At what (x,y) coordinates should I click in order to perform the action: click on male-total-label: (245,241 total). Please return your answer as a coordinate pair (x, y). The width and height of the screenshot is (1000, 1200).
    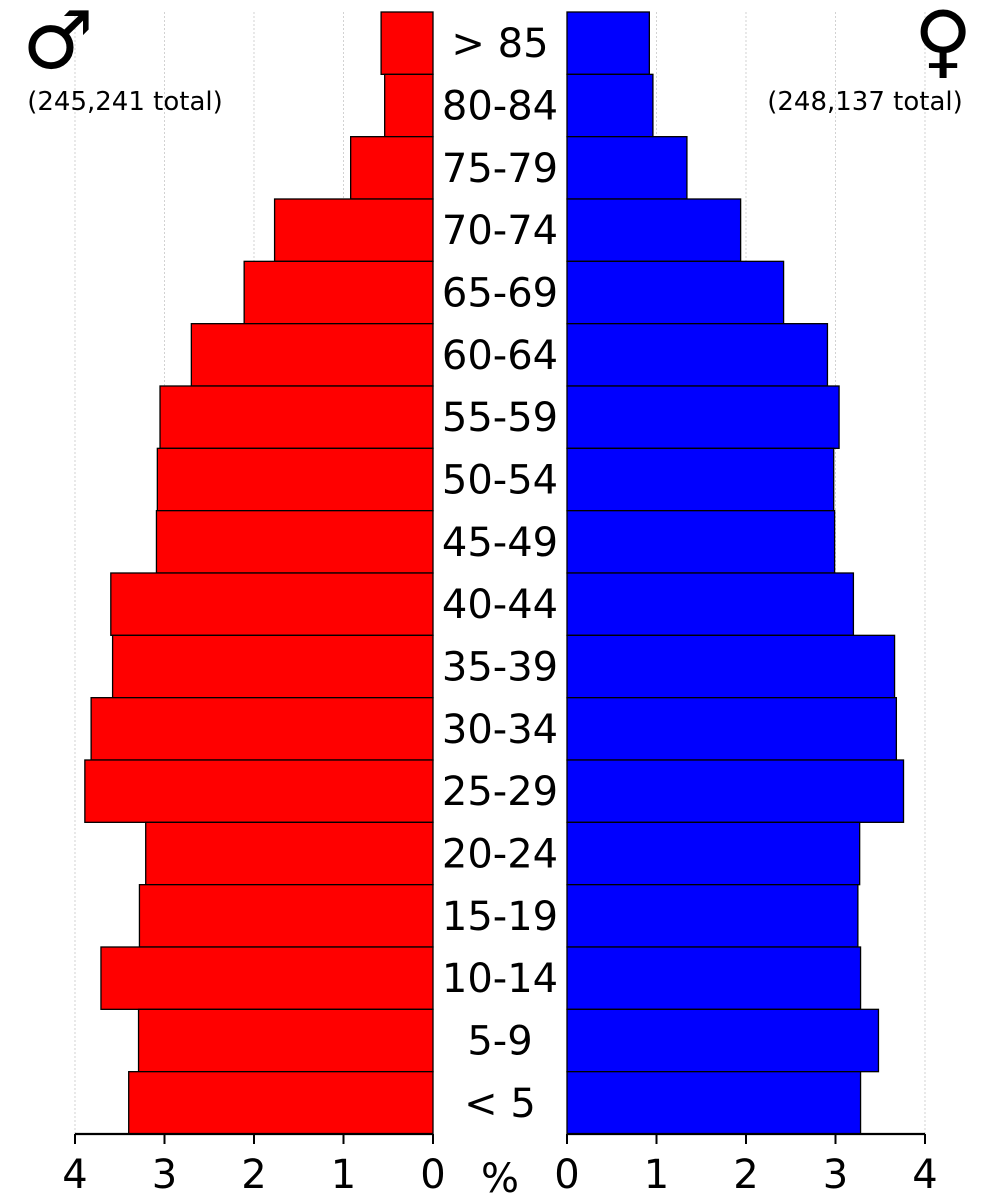
    Looking at the image, I should click on (125, 102).